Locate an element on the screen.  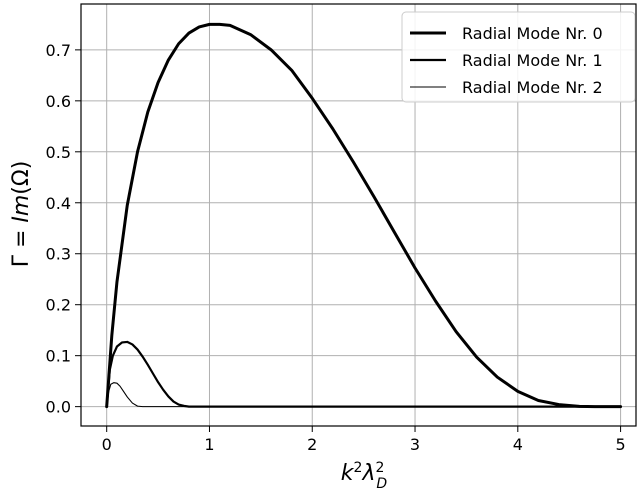
x-tick-label: 3 is located at coordinates (415, 444).